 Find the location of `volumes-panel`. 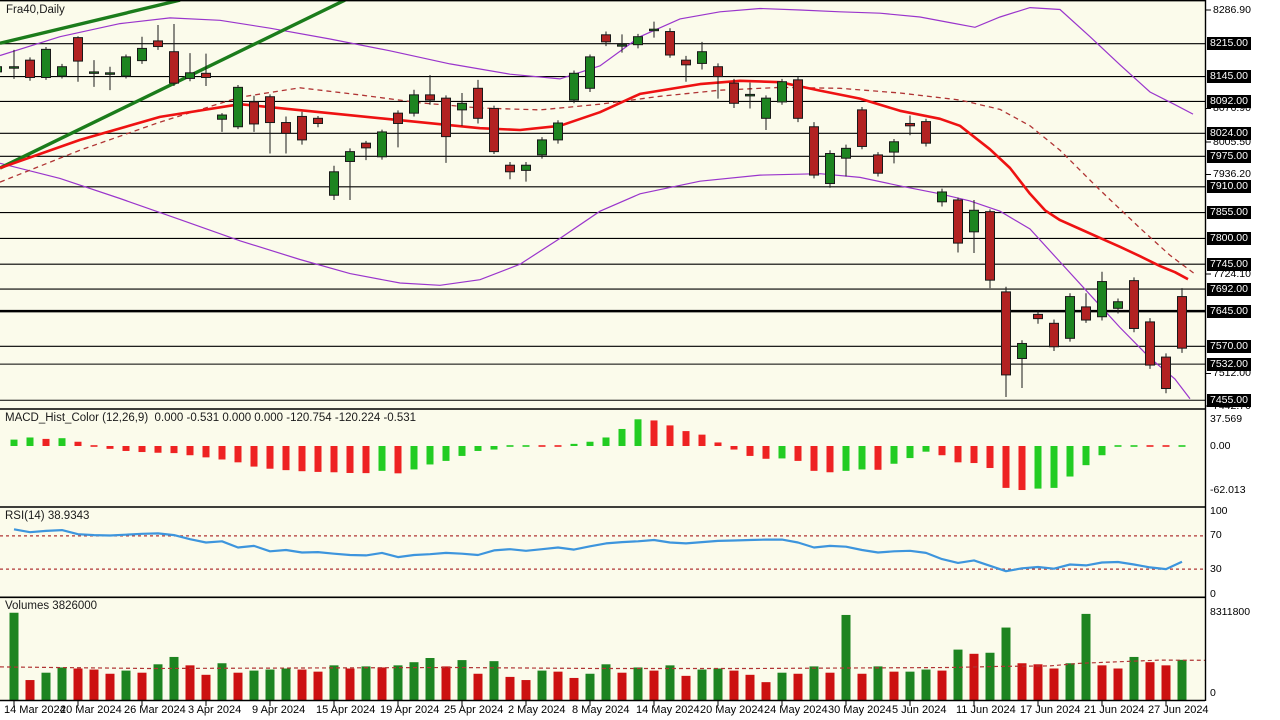

volumes-panel is located at coordinates (602, 656).